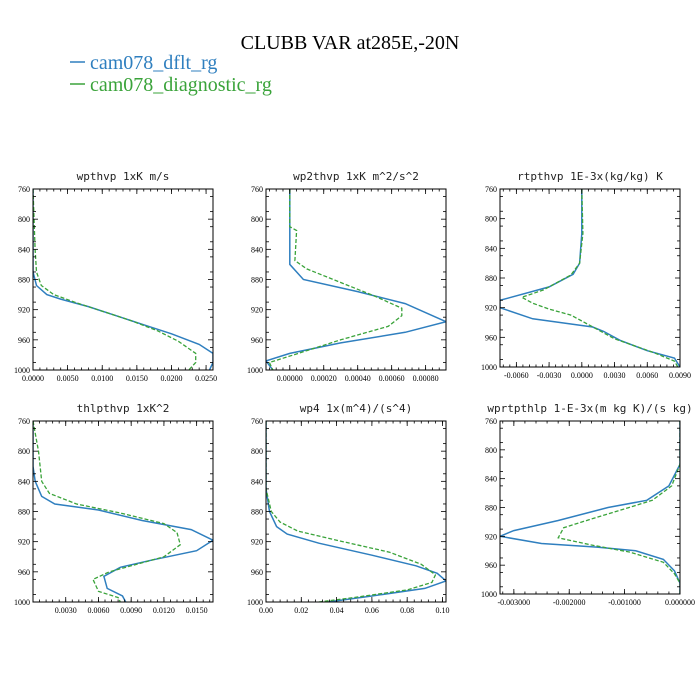  Describe the element at coordinates (171, 378) in the screenshot. I see `x-tick-label: 0.0200` at that location.